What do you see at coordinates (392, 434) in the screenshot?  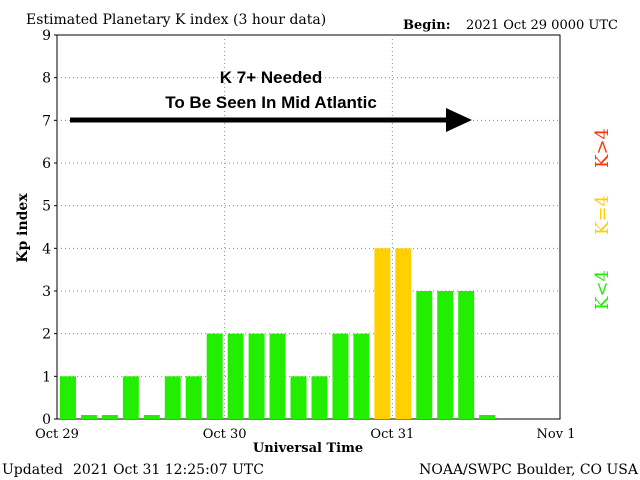 I see `x-tick-label: Oct 31` at bounding box center [392, 434].